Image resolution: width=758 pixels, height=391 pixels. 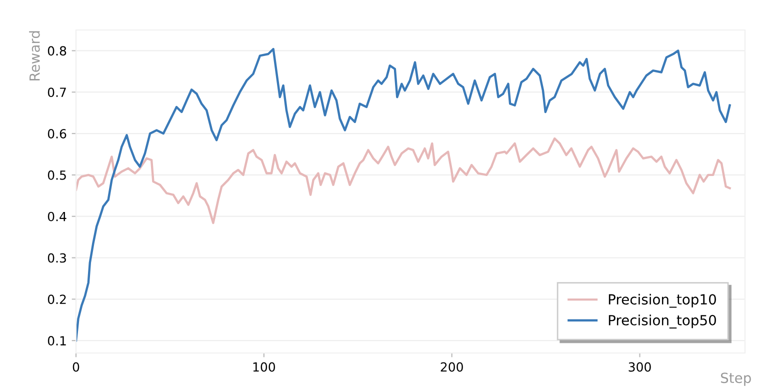 What do you see at coordinates (57, 93) in the screenshot?
I see `y-tick-label: 0.7` at bounding box center [57, 93].